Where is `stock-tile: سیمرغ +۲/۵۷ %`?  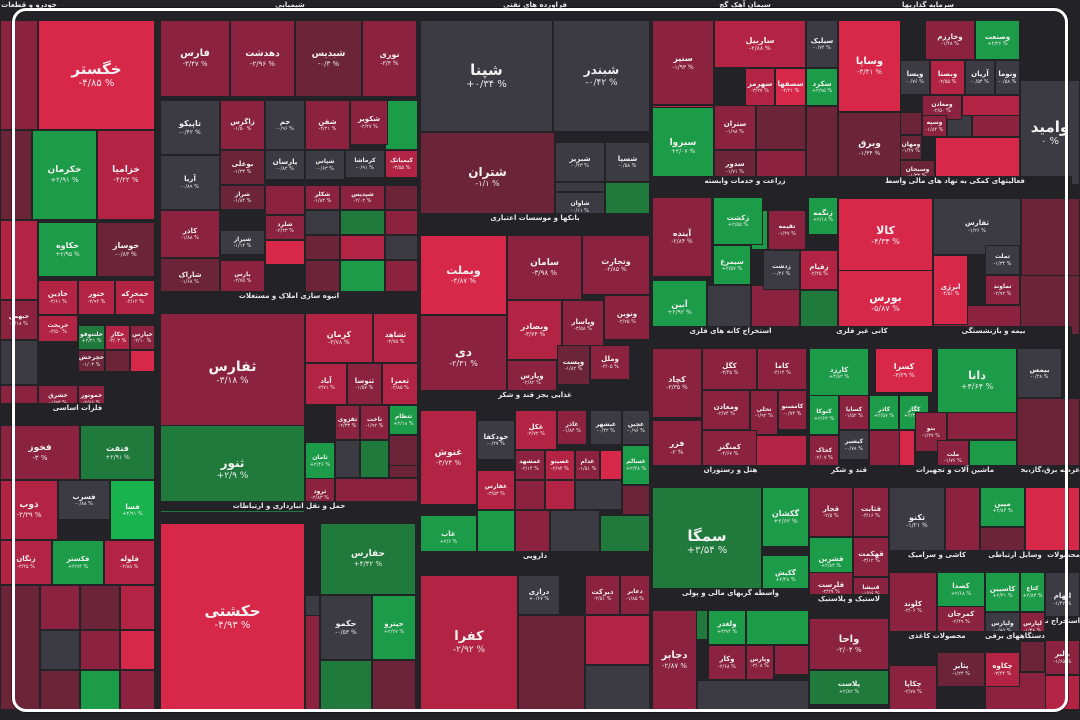 stock-tile: سیمرغ +۲/۵۷ % is located at coordinates (732, 265).